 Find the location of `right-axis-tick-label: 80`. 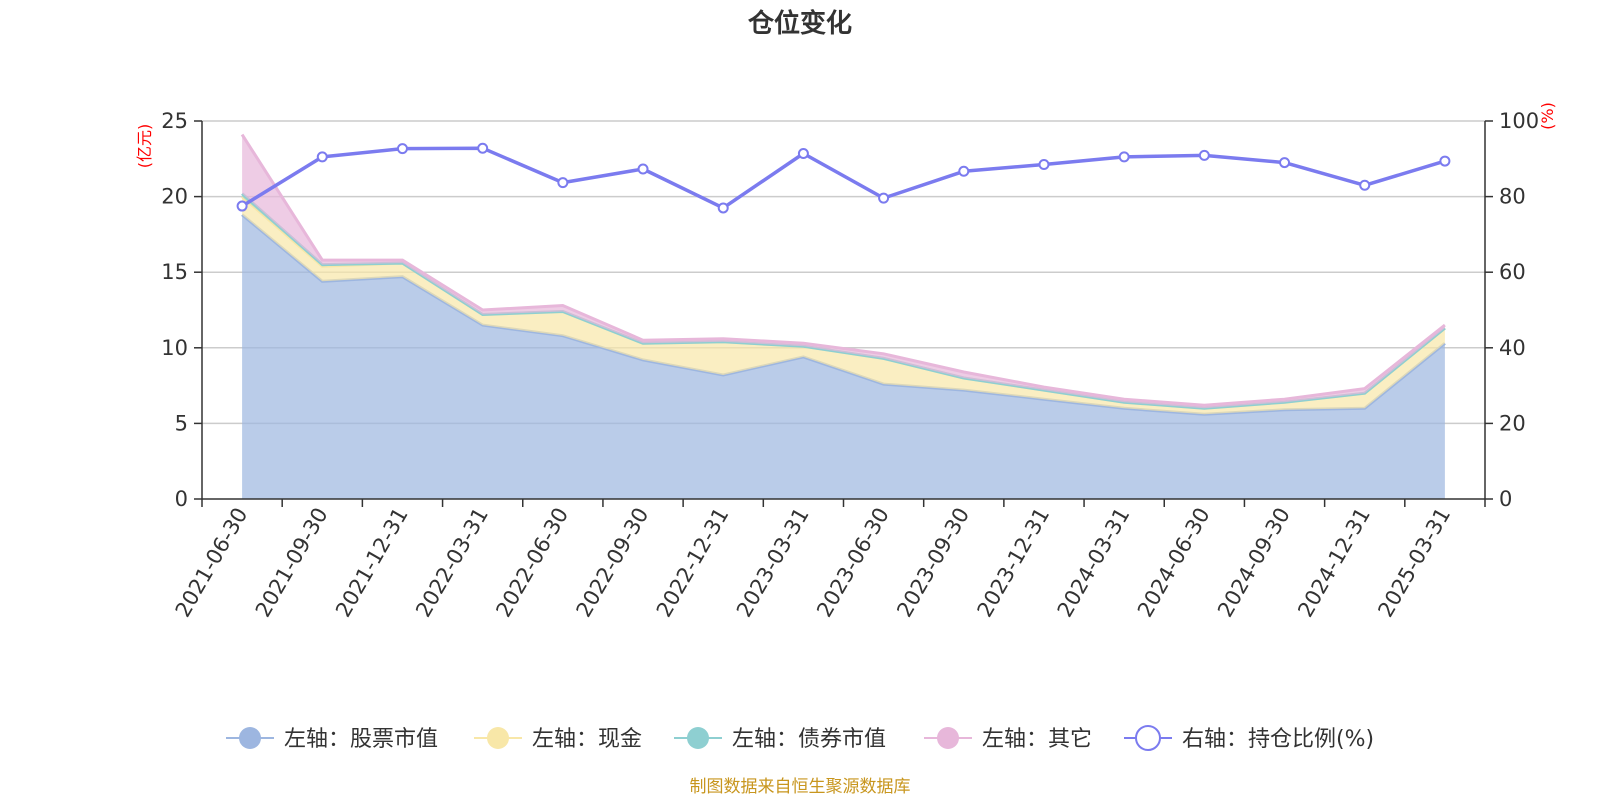

right-axis-tick-label: 80 is located at coordinates (1512, 197).